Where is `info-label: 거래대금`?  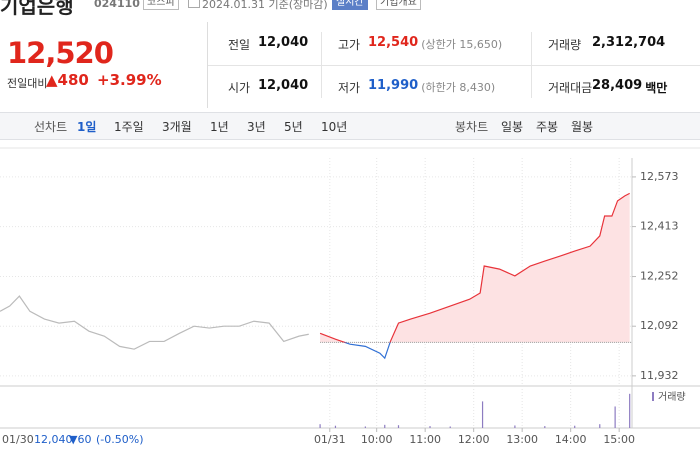 info-label: 거래대금 is located at coordinates (570, 88).